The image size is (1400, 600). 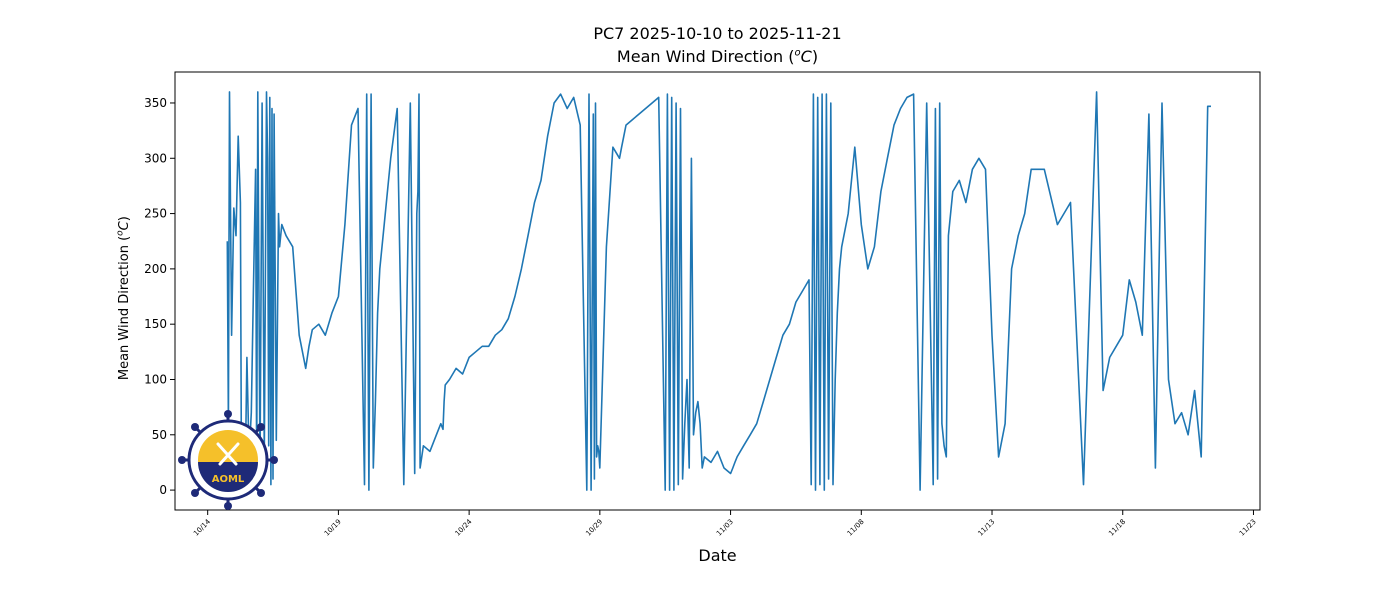 I want to click on y-tick-label: 150, so click(x=155, y=324).